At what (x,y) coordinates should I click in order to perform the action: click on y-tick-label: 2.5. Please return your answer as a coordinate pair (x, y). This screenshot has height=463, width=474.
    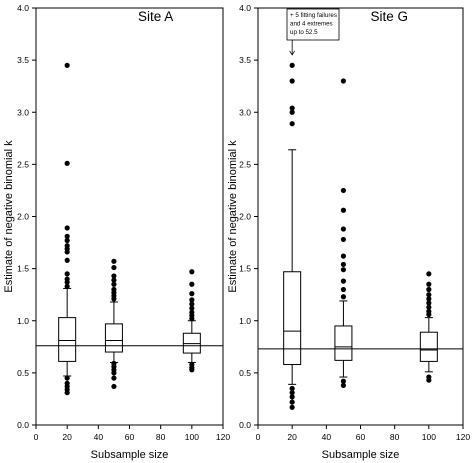
    Looking at the image, I should click on (23, 164).